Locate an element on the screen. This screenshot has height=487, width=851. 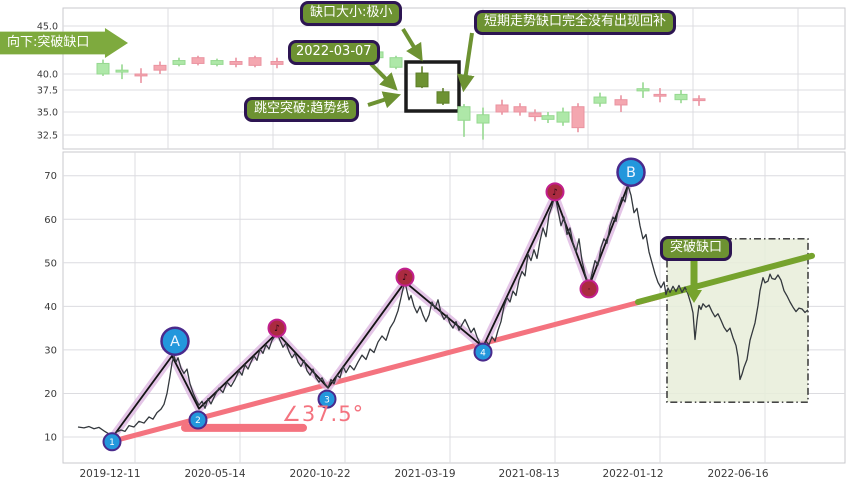
svg-text: 2 is located at coordinates (198, 421).